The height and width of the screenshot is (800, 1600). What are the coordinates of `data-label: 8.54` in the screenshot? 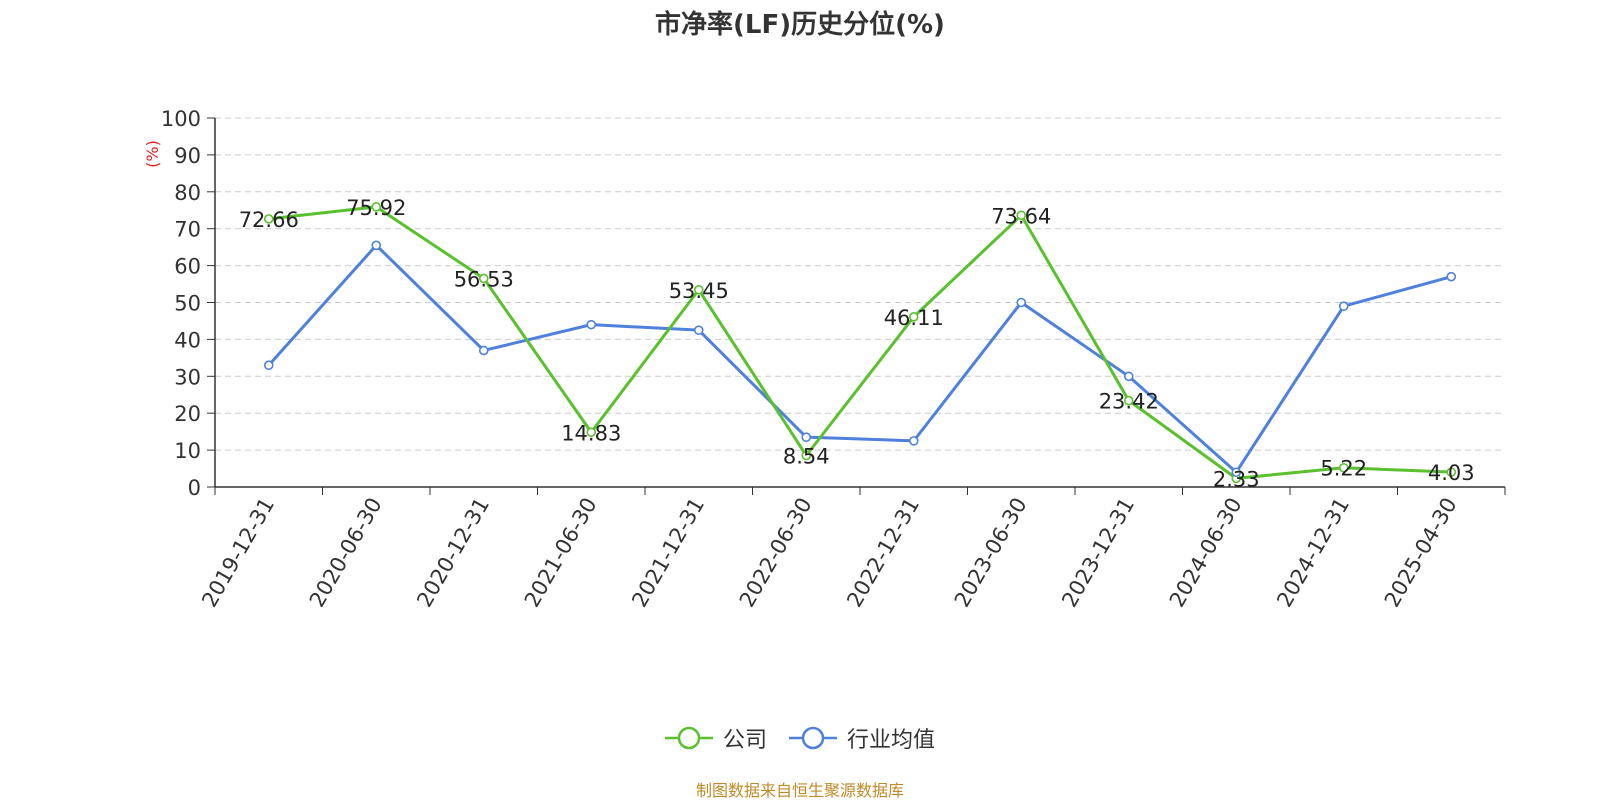 It's located at (806, 456).